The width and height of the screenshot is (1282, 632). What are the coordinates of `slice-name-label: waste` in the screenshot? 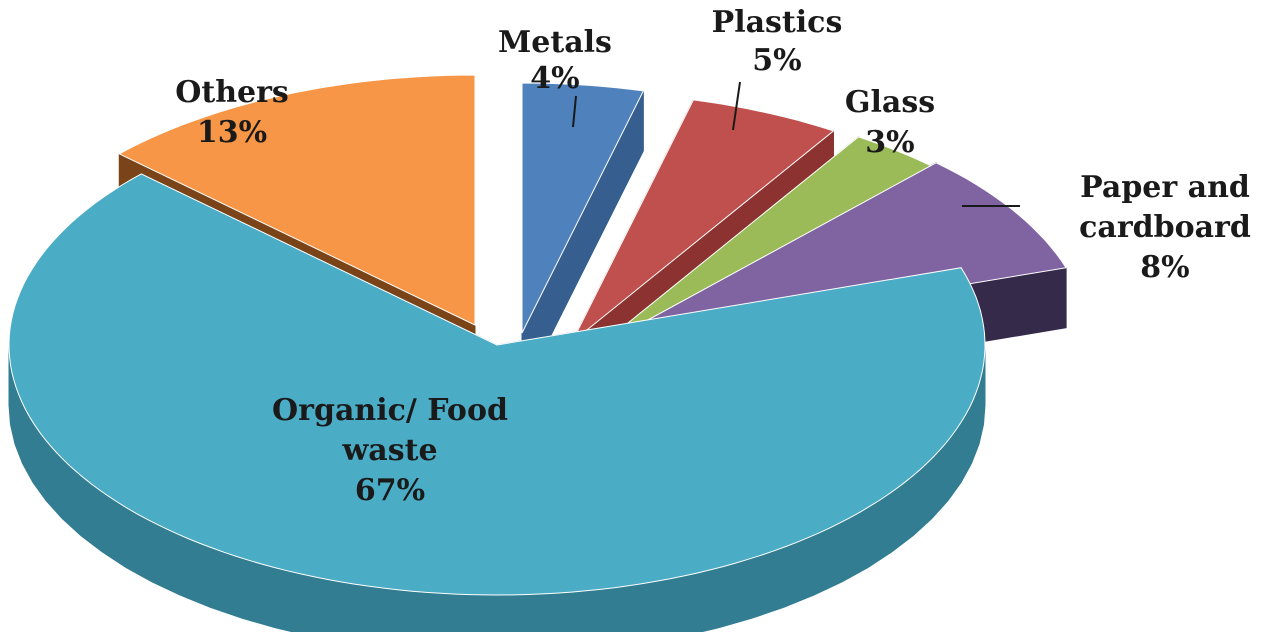 It's located at (389, 450).